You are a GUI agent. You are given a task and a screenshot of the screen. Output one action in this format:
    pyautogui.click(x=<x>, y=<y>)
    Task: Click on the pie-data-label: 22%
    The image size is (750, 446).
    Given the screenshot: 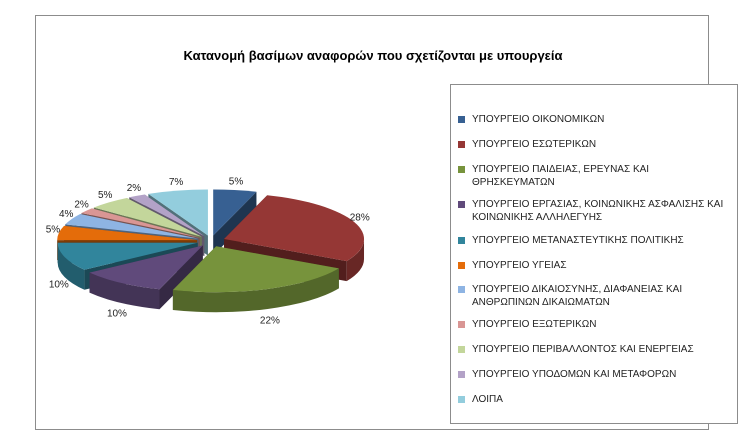 What is the action you would take?
    pyautogui.click(x=270, y=321)
    